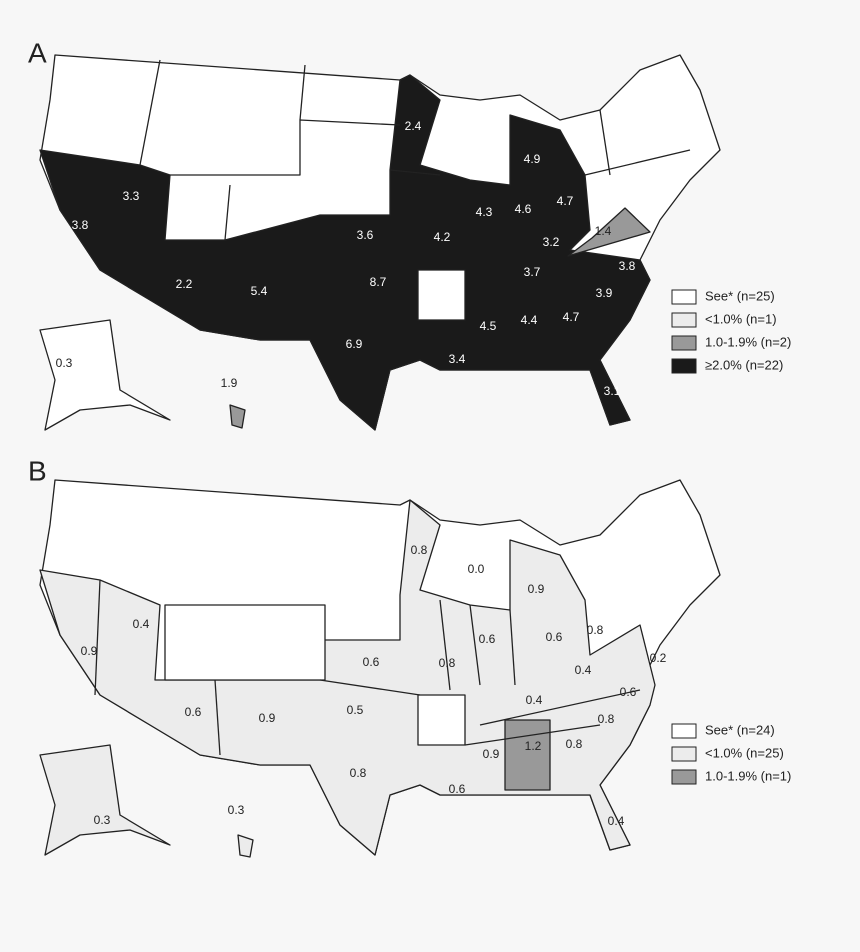 The height and width of the screenshot is (952, 860). What do you see at coordinates (484, 212) in the screenshot?
I see `state-value: 4.3` at bounding box center [484, 212].